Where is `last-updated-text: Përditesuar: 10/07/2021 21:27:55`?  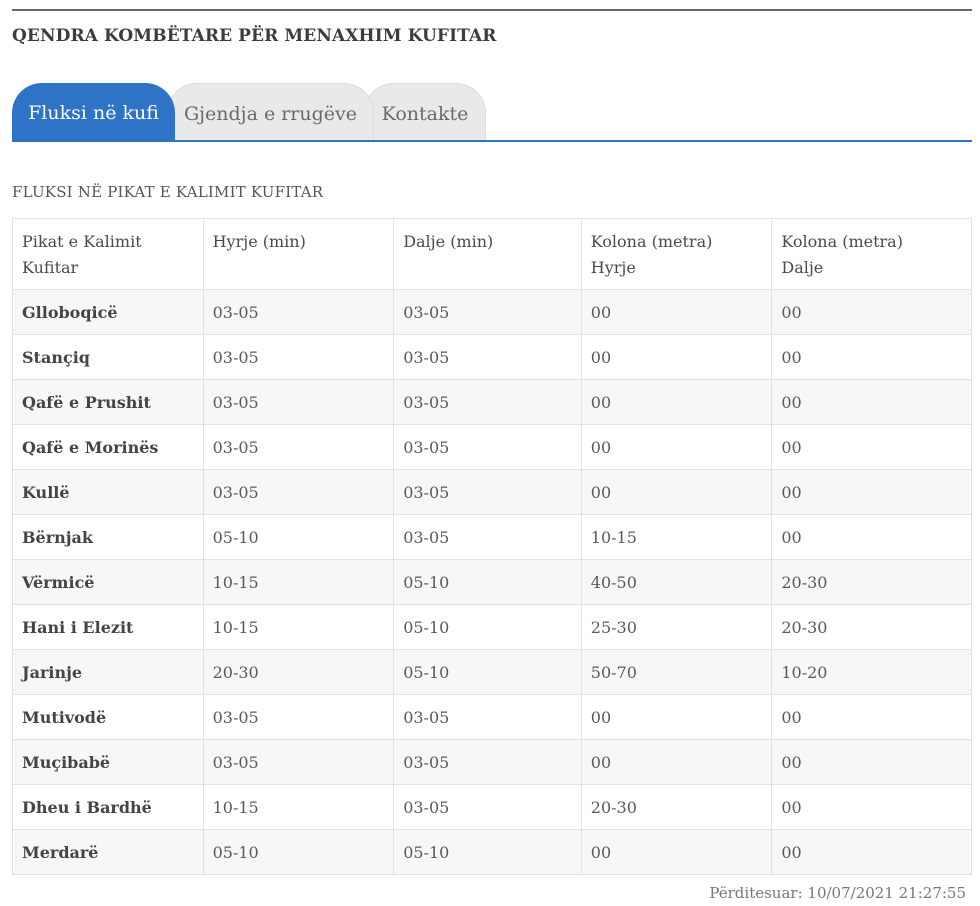 last-updated-text: Përditesuar: 10/07/2021 21:27:55 is located at coordinates (837, 893).